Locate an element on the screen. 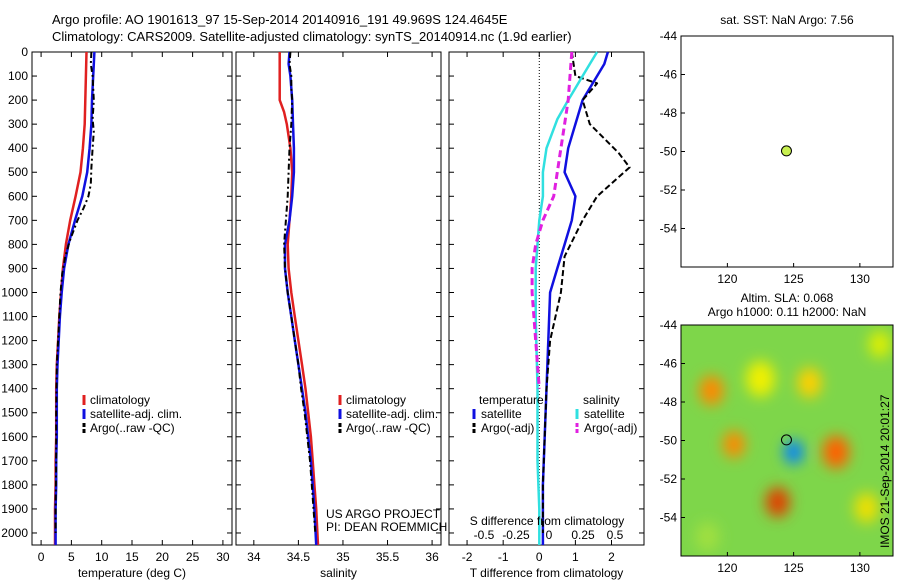 The height and width of the screenshot is (580, 900). y-tick-label: 2000 is located at coordinates (14, 533).